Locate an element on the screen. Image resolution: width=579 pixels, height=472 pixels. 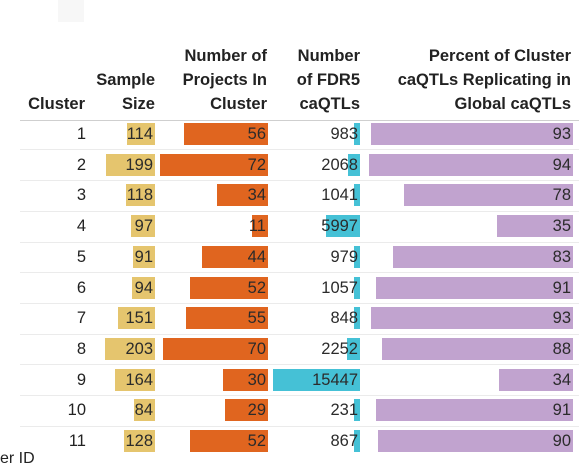
header-projects-line-2: Projects In is located at coordinates (224, 80).